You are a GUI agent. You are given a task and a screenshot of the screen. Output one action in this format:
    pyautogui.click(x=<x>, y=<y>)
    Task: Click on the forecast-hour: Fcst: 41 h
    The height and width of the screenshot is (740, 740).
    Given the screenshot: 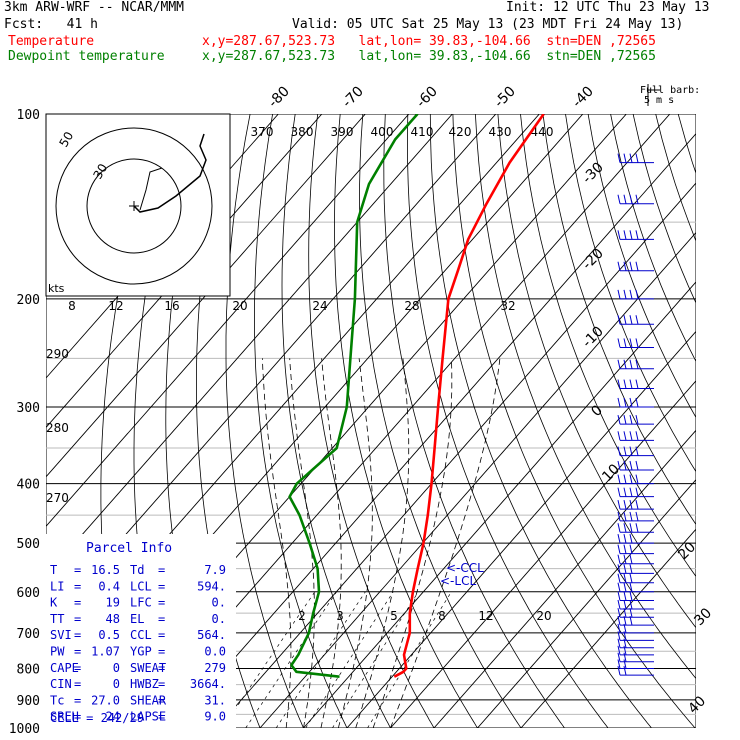 What is the action you would take?
    pyautogui.click(x=51, y=24)
    